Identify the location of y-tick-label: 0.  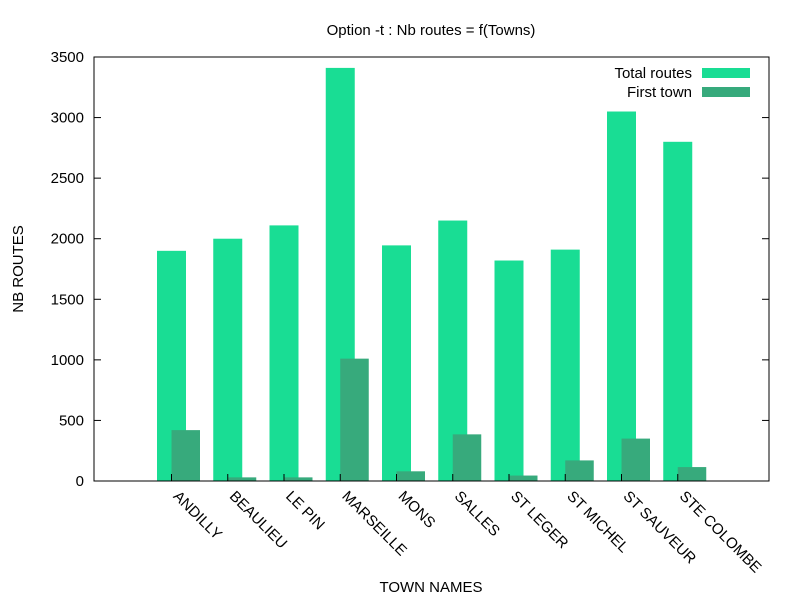
(80, 481).